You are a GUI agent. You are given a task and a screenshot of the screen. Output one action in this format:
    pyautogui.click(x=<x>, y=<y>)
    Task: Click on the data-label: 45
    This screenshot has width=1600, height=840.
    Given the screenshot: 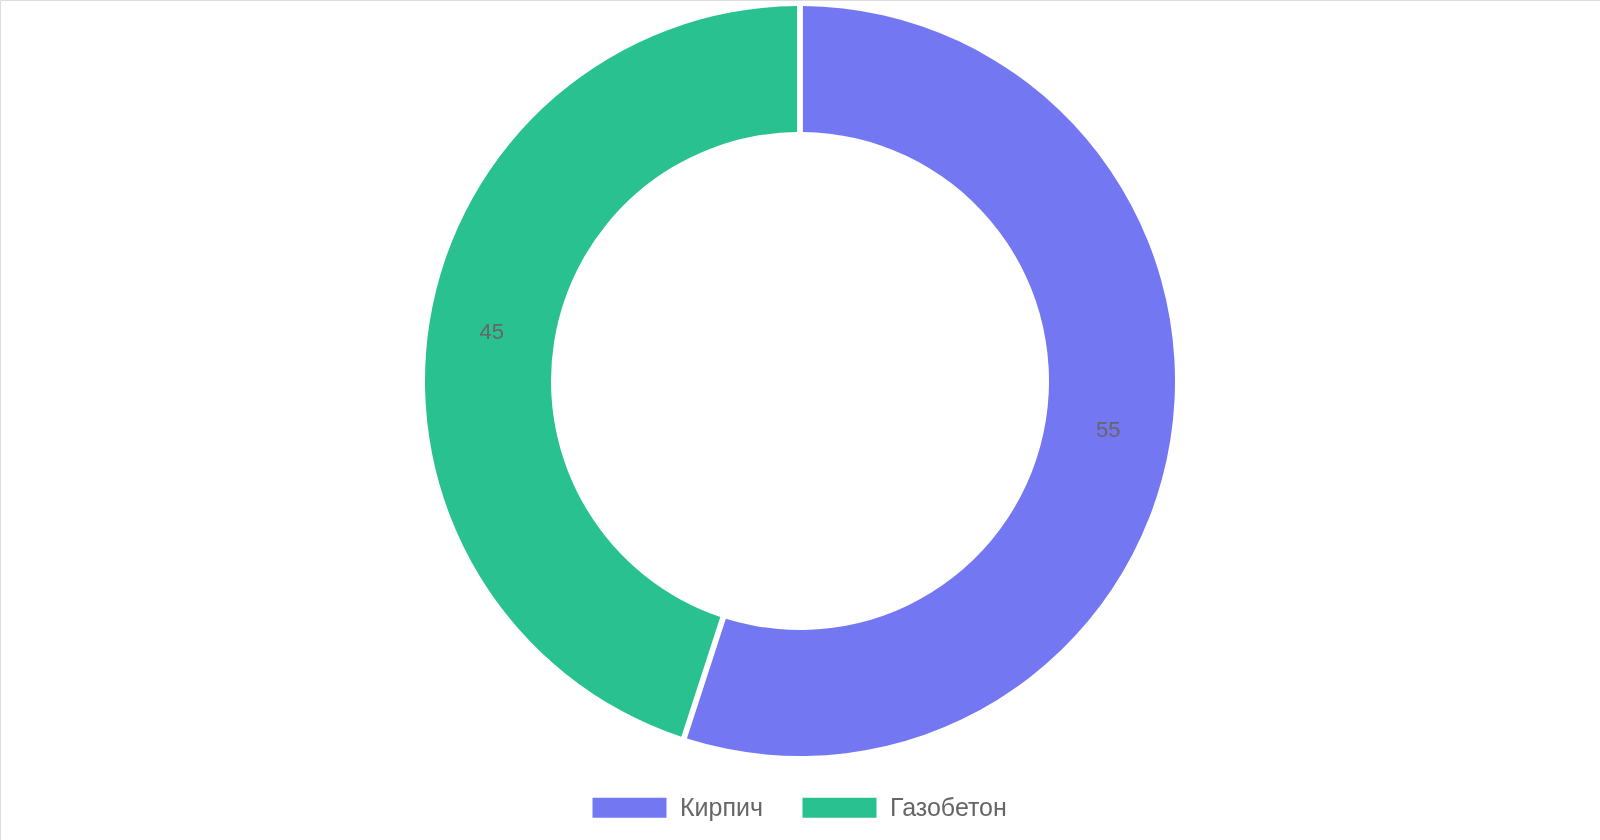 What is the action you would take?
    pyautogui.click(x=492, y=332)
    